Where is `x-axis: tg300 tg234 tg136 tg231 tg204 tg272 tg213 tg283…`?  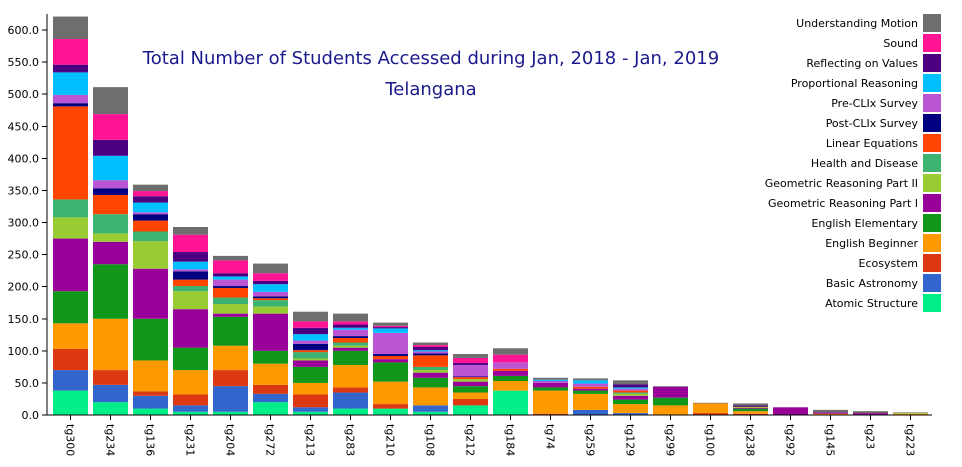 x-axis: tg300 tg234 tg136 tg231 tg204 tg272 tg213 tg283… is located at coordinates (489, 435).